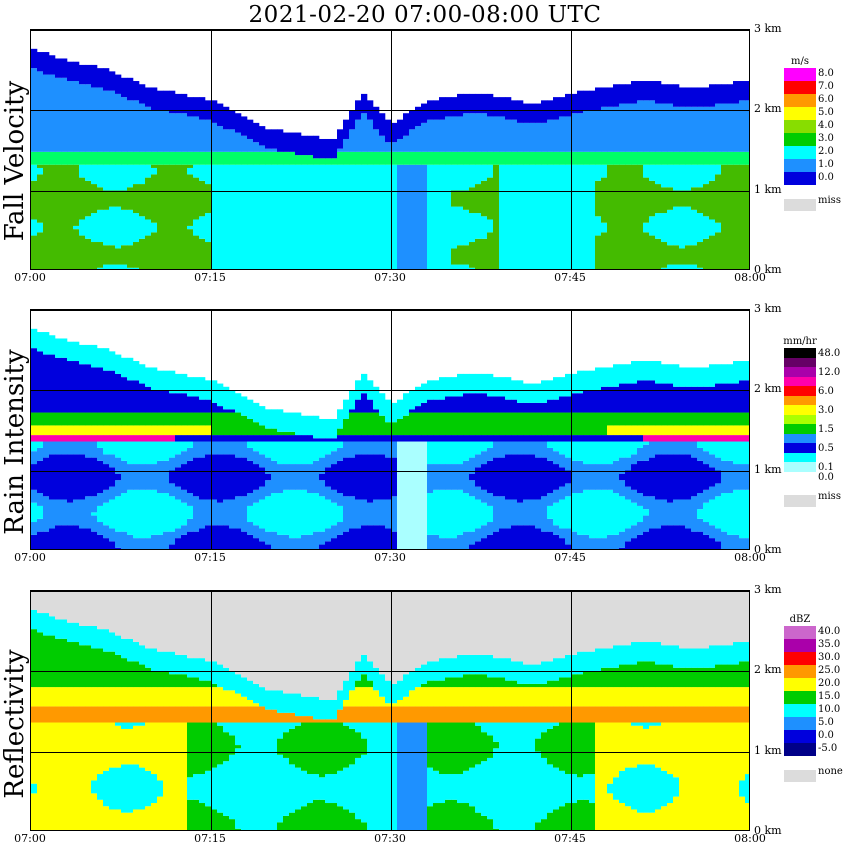 The width and height of the screenshot is (850, 868). What do you see at coordinates (826, 138) in the screenshot?
I see `legend-value: 3.0` at bounding box center [826, 138].